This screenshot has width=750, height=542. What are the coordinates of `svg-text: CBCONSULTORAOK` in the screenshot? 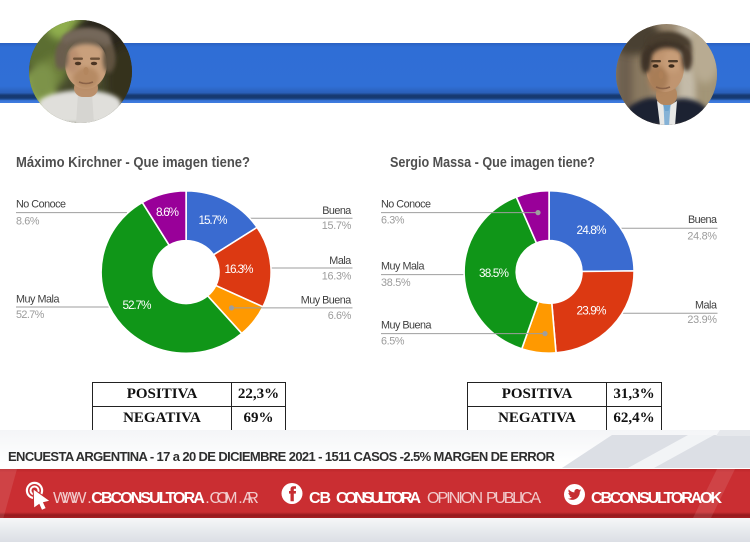 It's located at (656, 498).